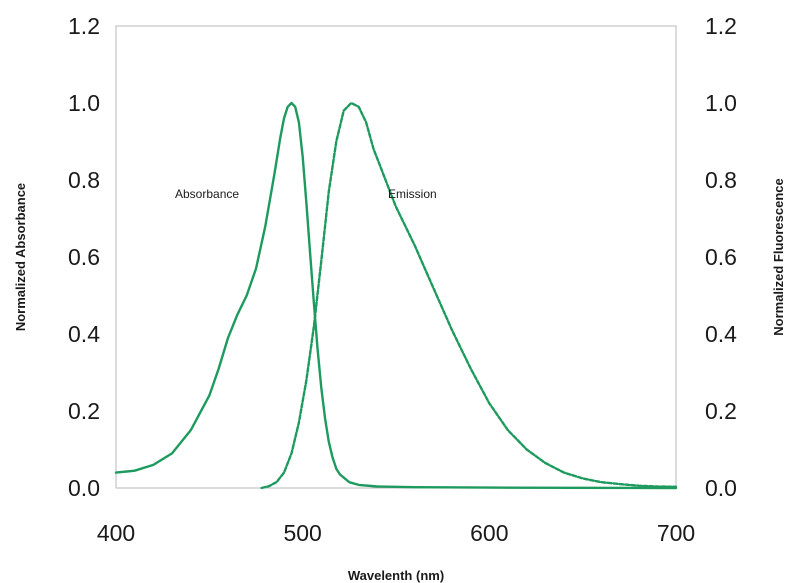 The height and width of the screenshot is (583, 786). Describe the element at coordinates (412, 194) in the screenshot. I see `annotation-emission: Emission` at that location.